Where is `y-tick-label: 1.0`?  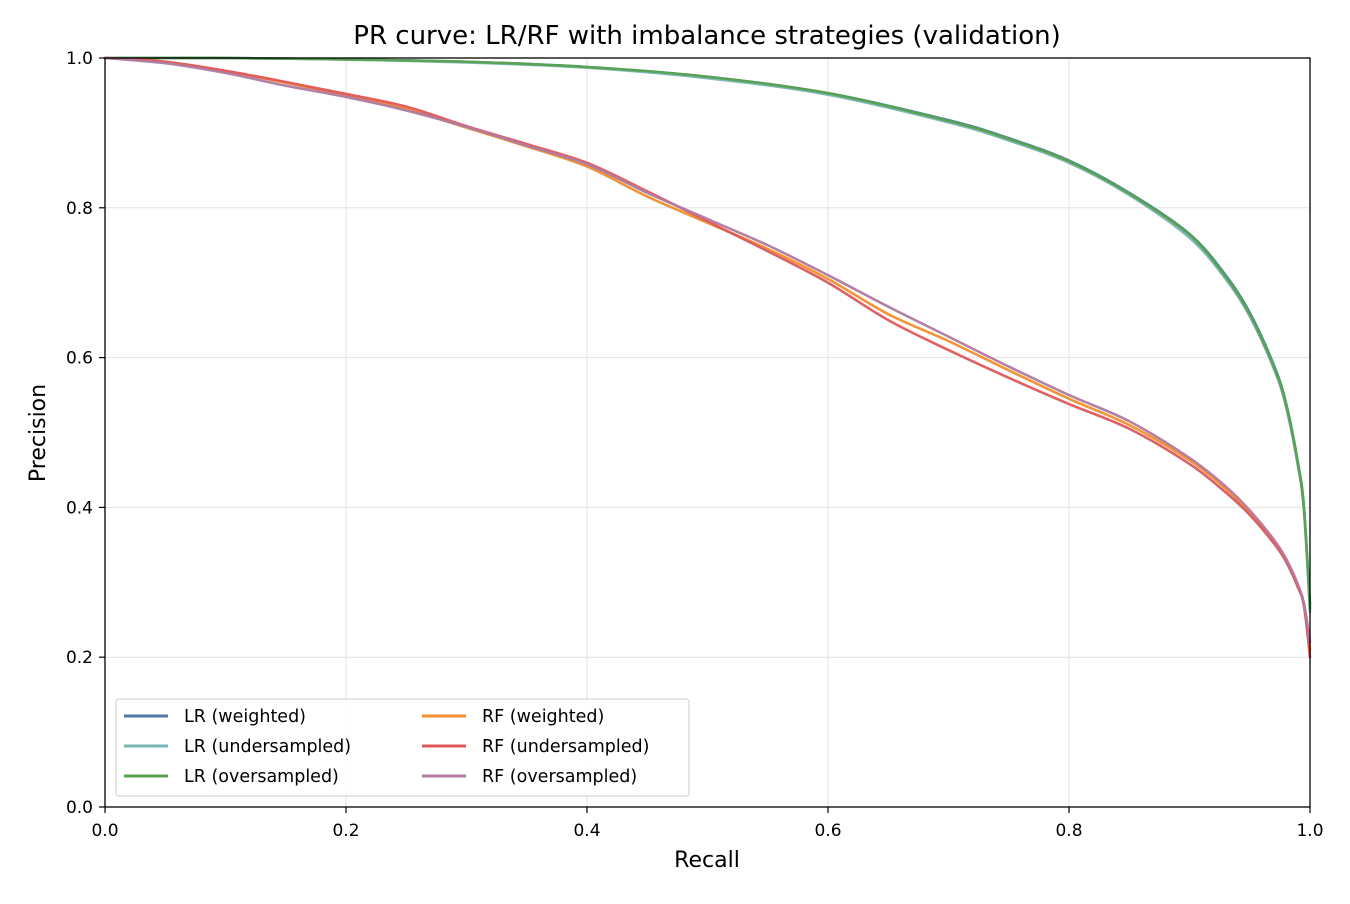
y-tick-label: 1.0 is located at coordinates (79, 59).